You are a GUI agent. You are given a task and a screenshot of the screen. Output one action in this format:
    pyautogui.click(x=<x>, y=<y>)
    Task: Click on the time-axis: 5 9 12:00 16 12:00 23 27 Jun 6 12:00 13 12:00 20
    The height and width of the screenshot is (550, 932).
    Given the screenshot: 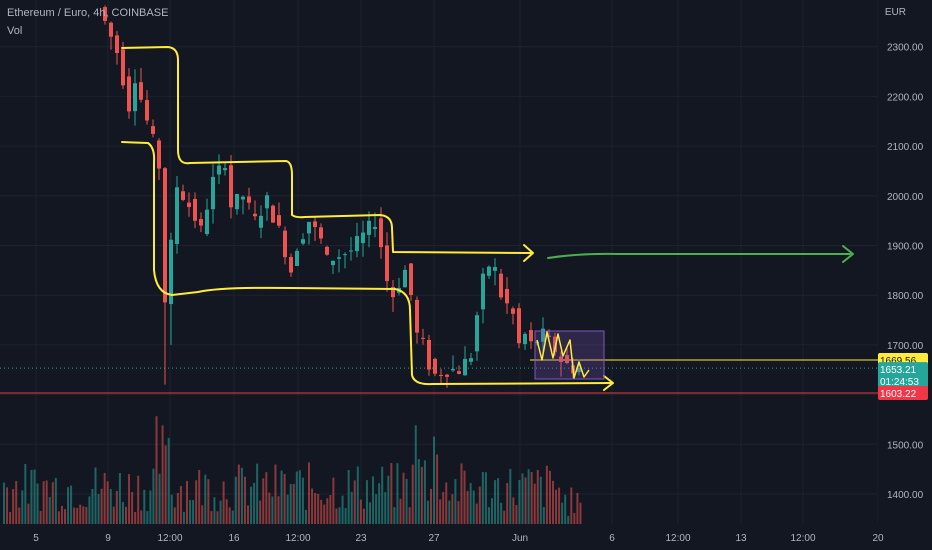 What is the action you would take?
    pyautogui.click(x=466, y=537)
    